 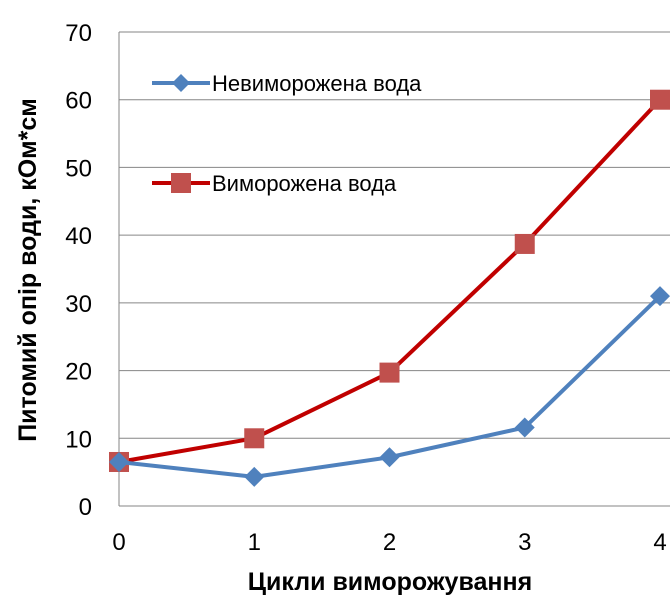 What do you see at coordinates (317, 83) in the screenshot?
I see `legend-label-unfrozen: Невиморожена вода` at bounding box center [317, 83].